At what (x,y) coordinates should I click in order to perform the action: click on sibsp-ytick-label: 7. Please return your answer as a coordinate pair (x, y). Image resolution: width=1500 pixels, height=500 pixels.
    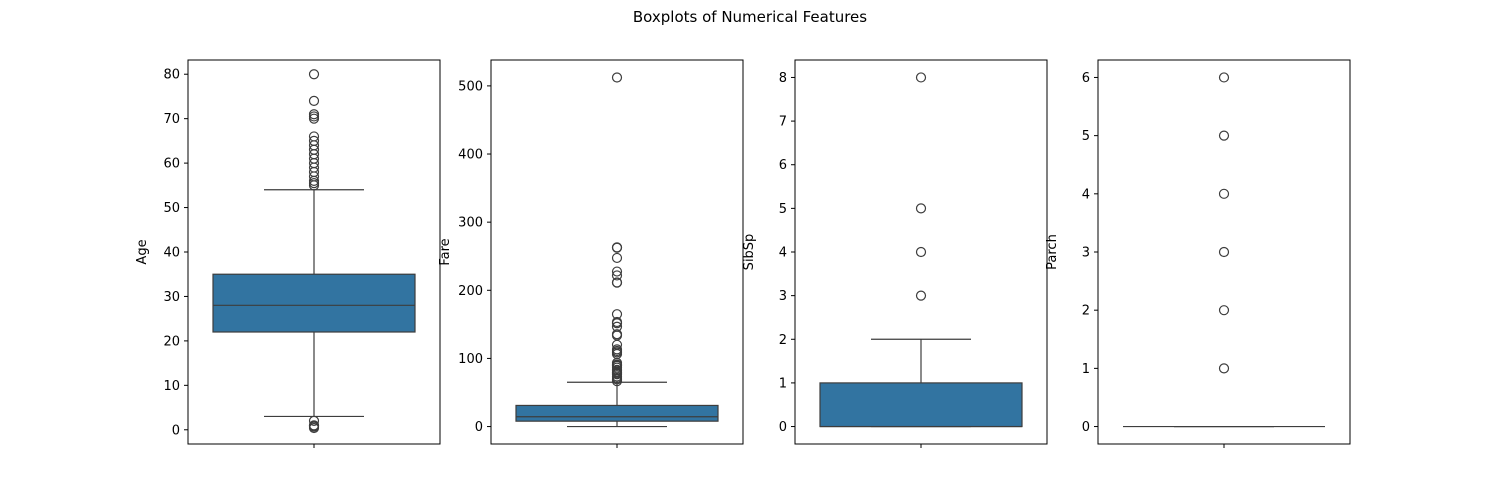
    Looking at the image, I should click on (783, 122).